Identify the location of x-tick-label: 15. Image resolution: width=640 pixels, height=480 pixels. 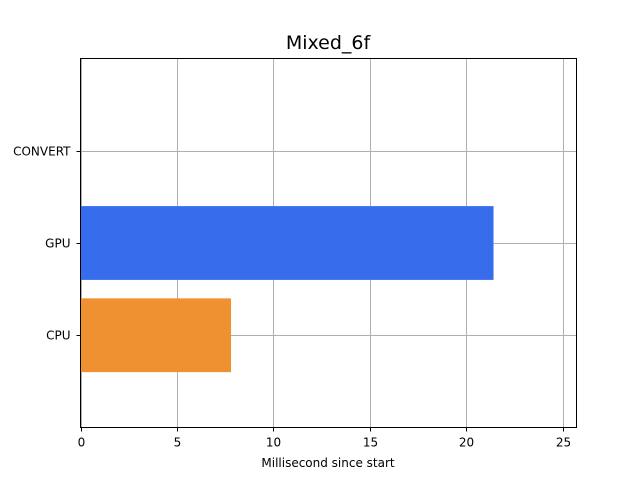
(370, 443).